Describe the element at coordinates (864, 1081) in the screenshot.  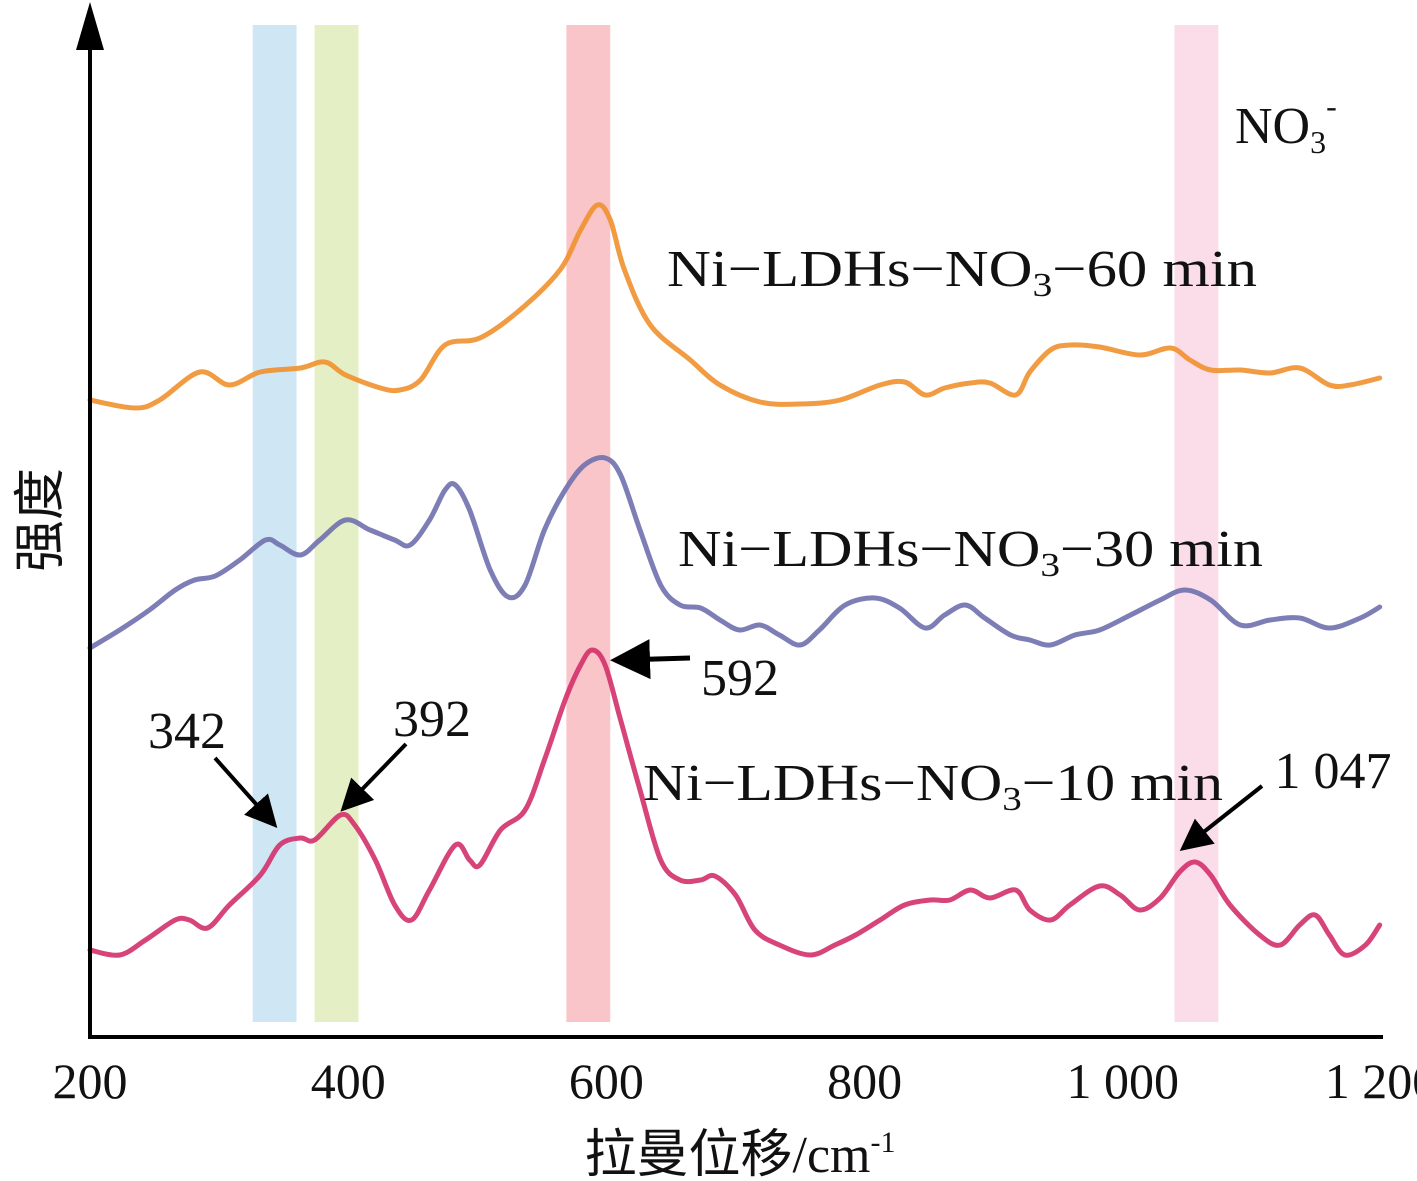
I see `x-tick-label: 800` at that location.